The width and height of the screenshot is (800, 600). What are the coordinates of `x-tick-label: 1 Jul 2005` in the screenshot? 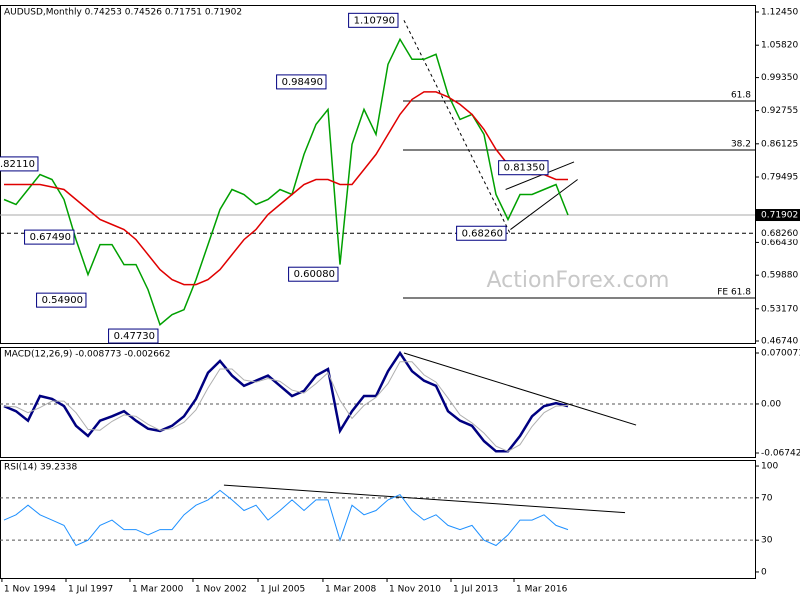 It's located at (282, 590).